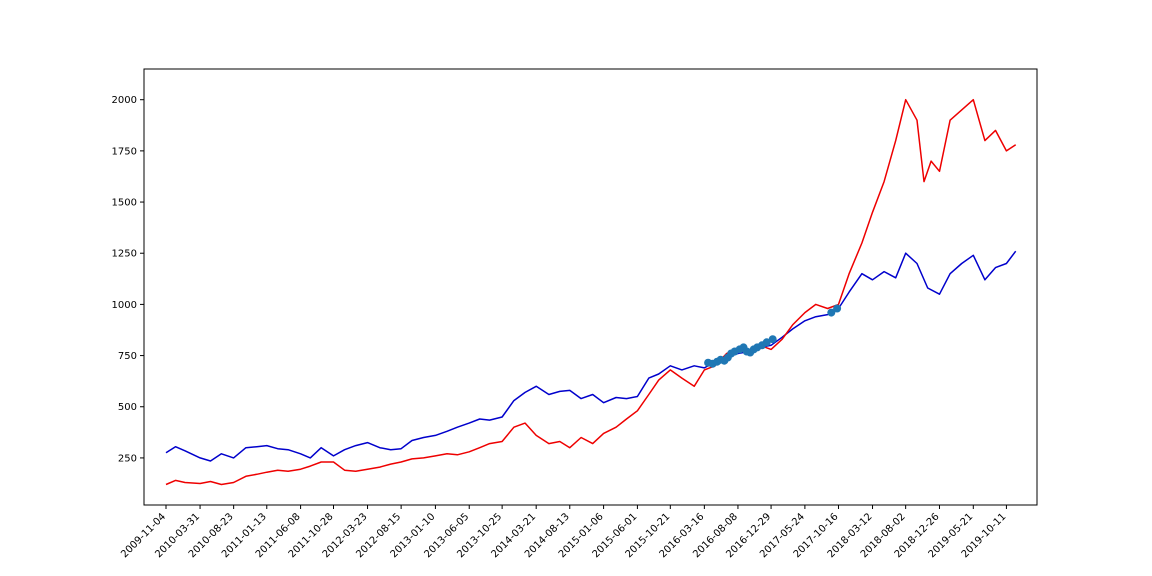 This screenshot has height=576, width=1152. Describe the element at coordinates (127, 356) in the screenshot. I see `y-tick-label: 750` at that location.